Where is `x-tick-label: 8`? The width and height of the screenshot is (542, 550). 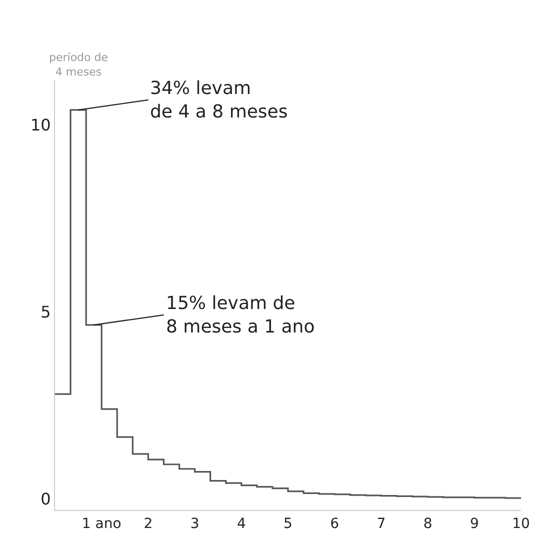
x-tick-label: 8 is located at coordinates (427, 524).